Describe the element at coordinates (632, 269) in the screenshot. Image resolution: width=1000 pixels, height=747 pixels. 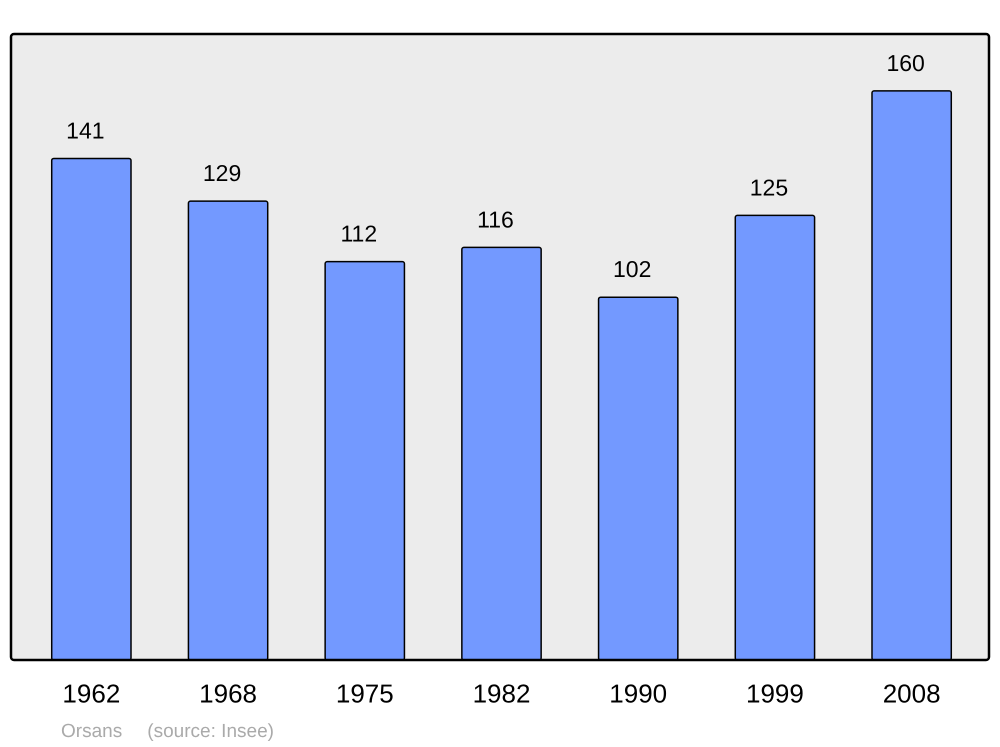
I see `data-label: 102` at that location.